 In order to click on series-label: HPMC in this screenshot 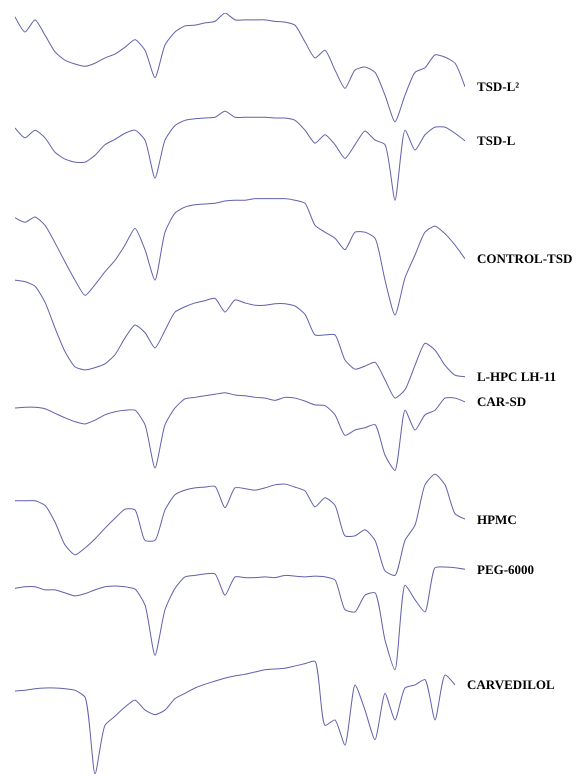, I will do `click(497, 519)`.